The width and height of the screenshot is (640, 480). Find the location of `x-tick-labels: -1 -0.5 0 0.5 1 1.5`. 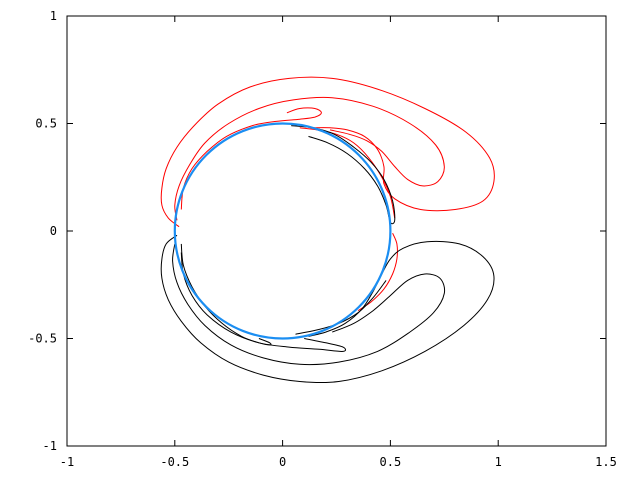

x-tick-labels: -1 -0.5 0 0.5 1 1.5 is located at coordinates (338, 462).